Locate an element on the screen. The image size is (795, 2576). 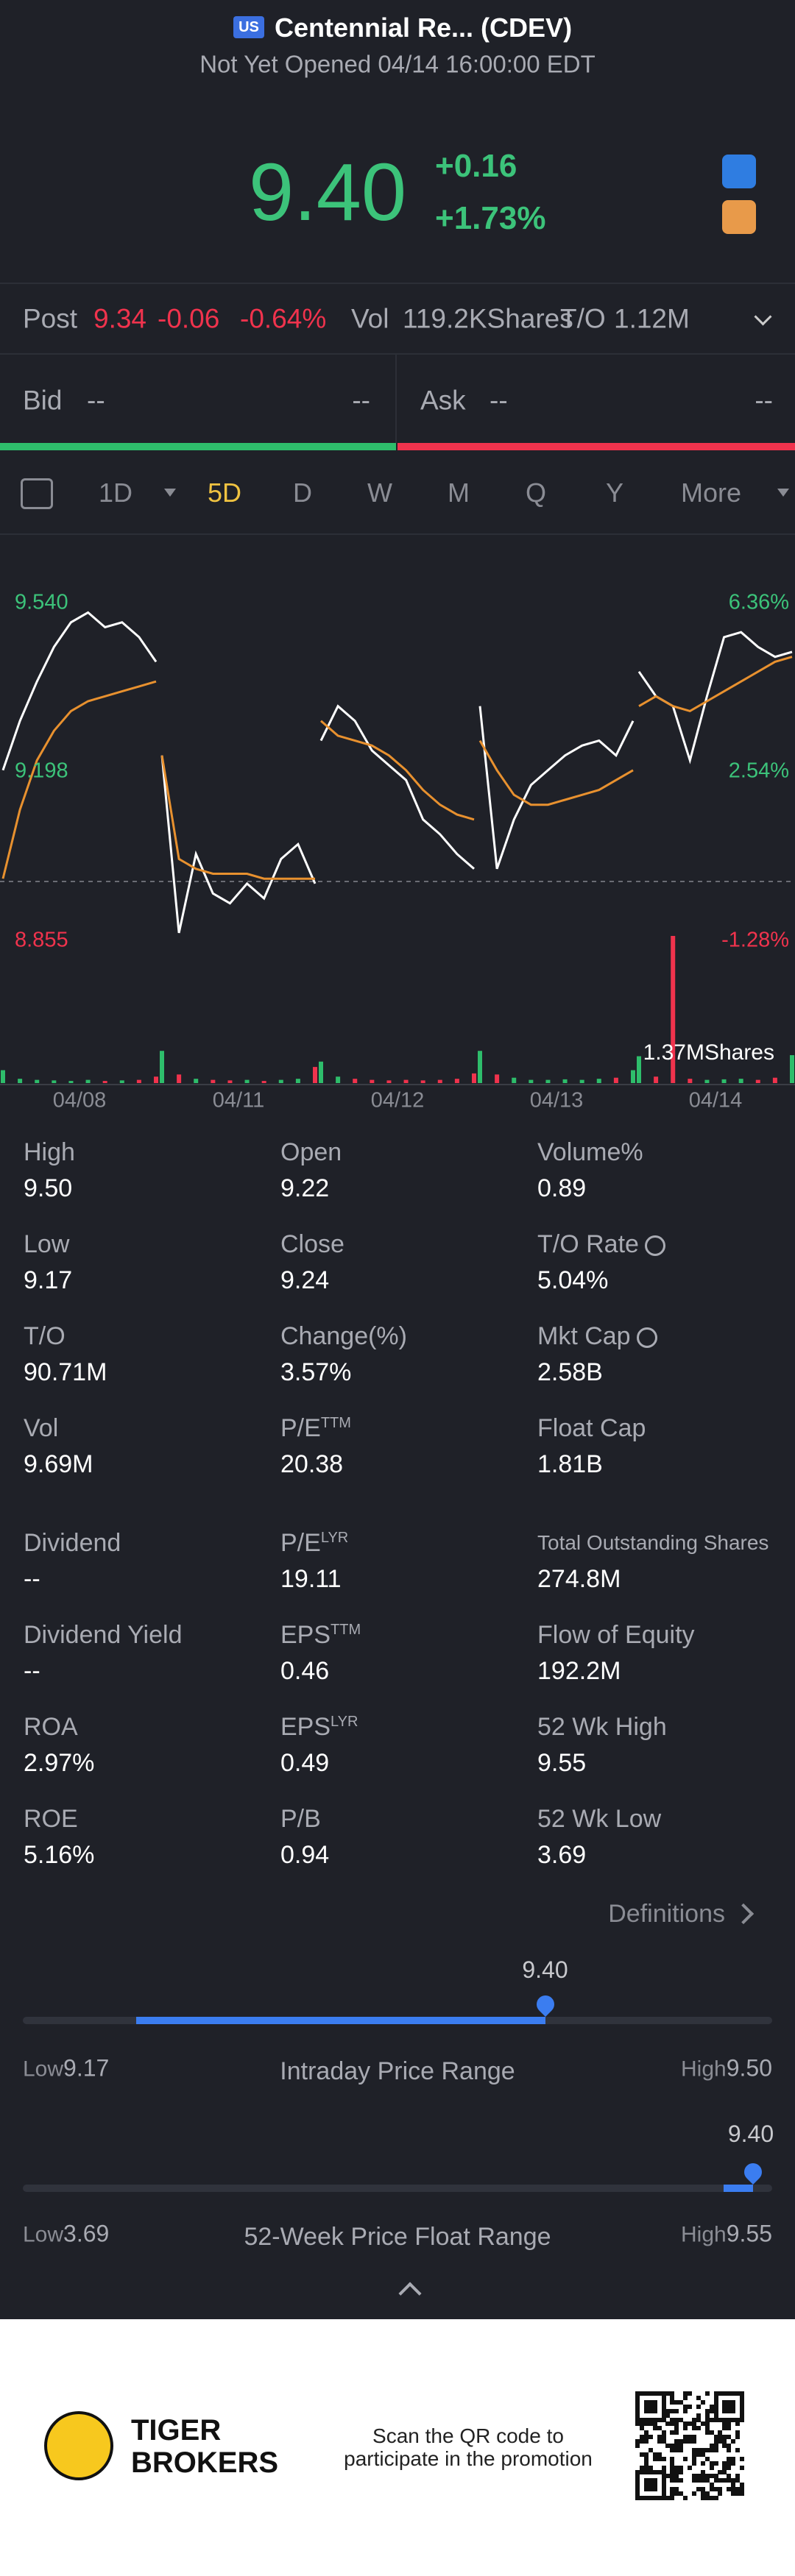
period-tab: M is located at coordinates (459, 493).